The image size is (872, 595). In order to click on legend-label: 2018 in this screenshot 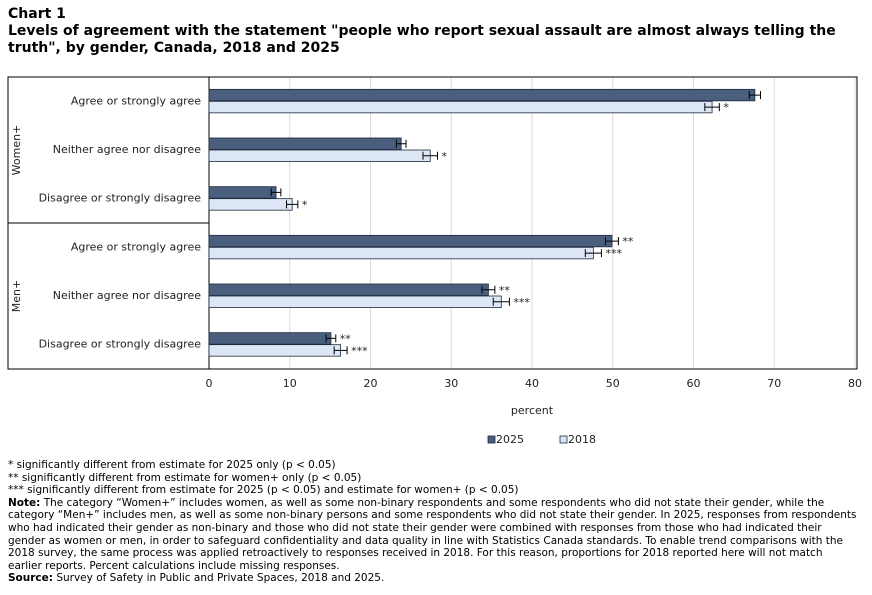, I will do `click(582, 439)`.